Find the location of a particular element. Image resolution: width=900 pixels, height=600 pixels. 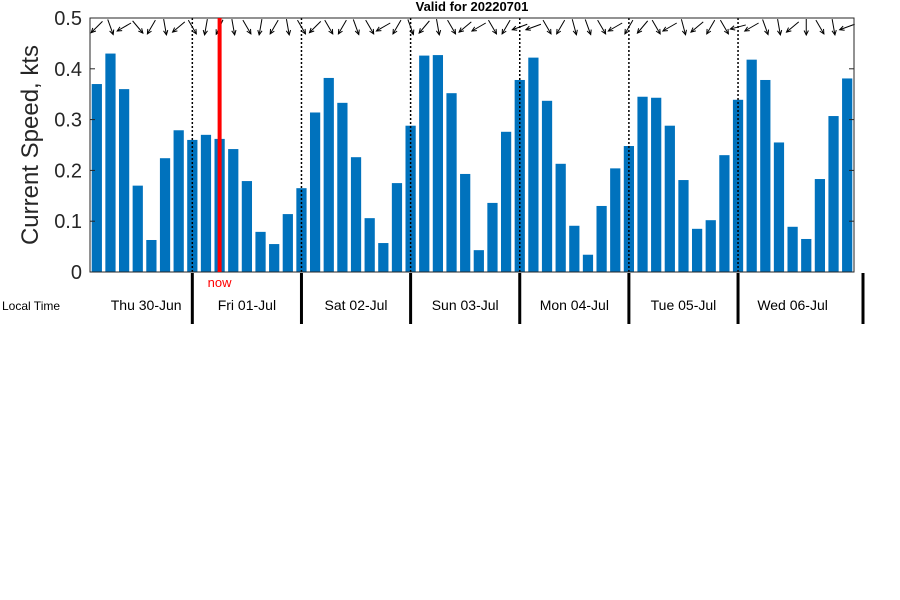

direction-arrows is located at coordinates (472, 28).